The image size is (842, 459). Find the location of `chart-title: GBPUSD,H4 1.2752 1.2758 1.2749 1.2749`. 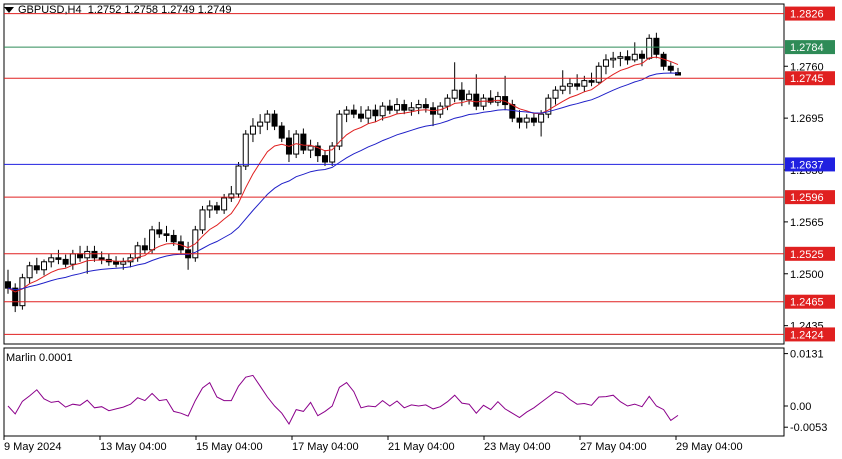

chart-title: GBPUSD,H4 1.2752 1.2758 1.2749 1.2749 is located at coordinates (117, 10).